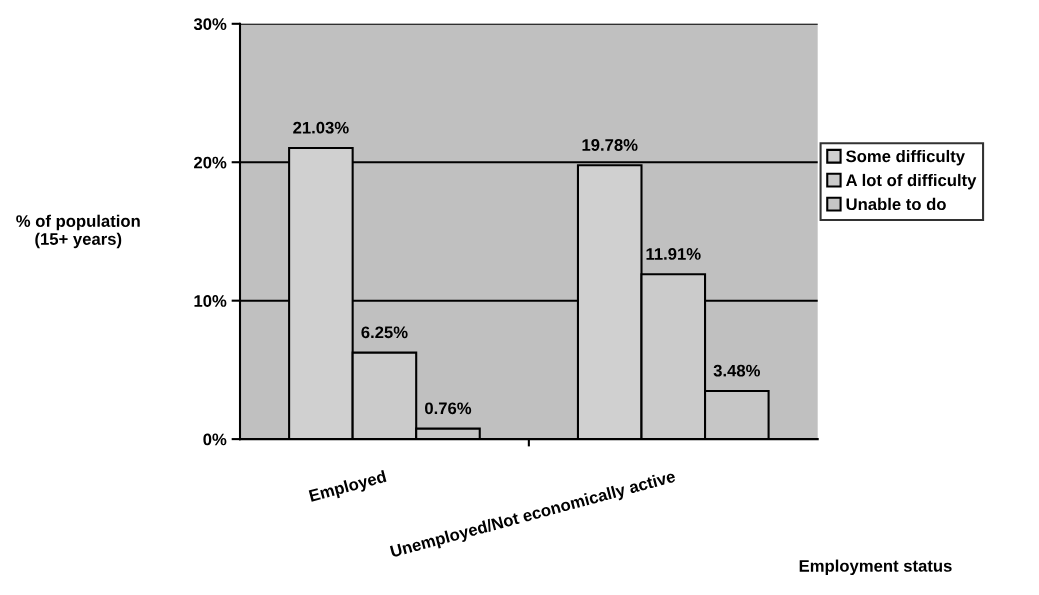  I want to click on y-tick-label: 0%, so click(215, 439).